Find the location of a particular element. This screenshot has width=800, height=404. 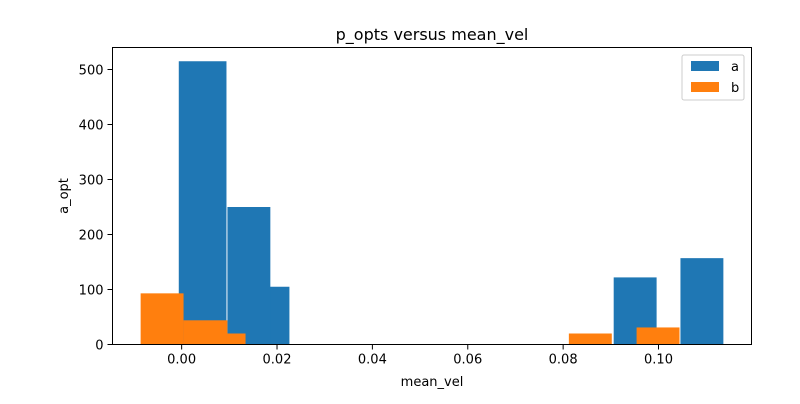

legend-label-b: b is located at coordinates (735, 88).